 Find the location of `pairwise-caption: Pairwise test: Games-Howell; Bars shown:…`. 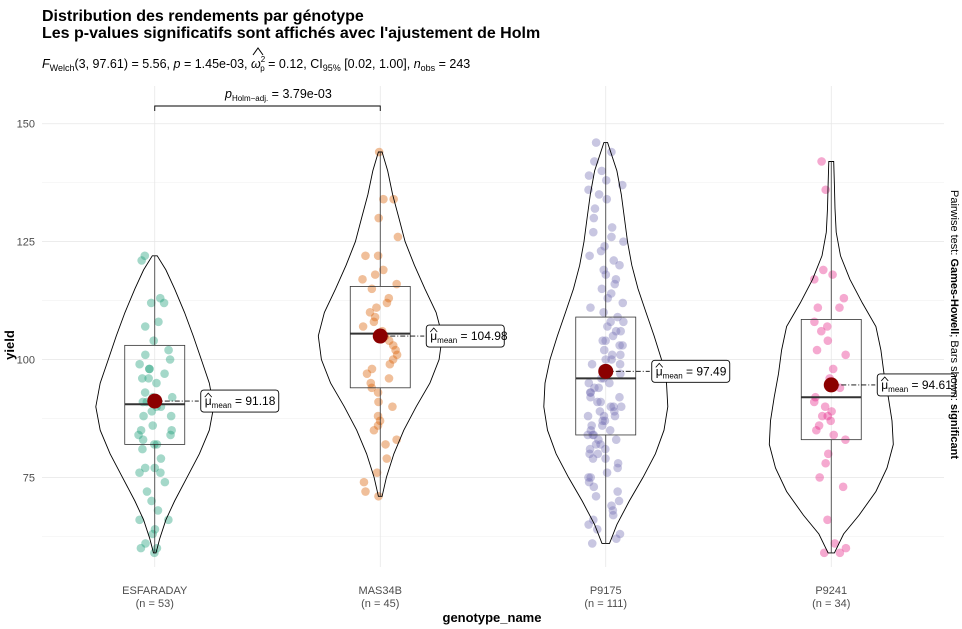

pairwise-caption: Pairwise test: Games-Howell; Bars shown:… is located at coordinates (954, 324).